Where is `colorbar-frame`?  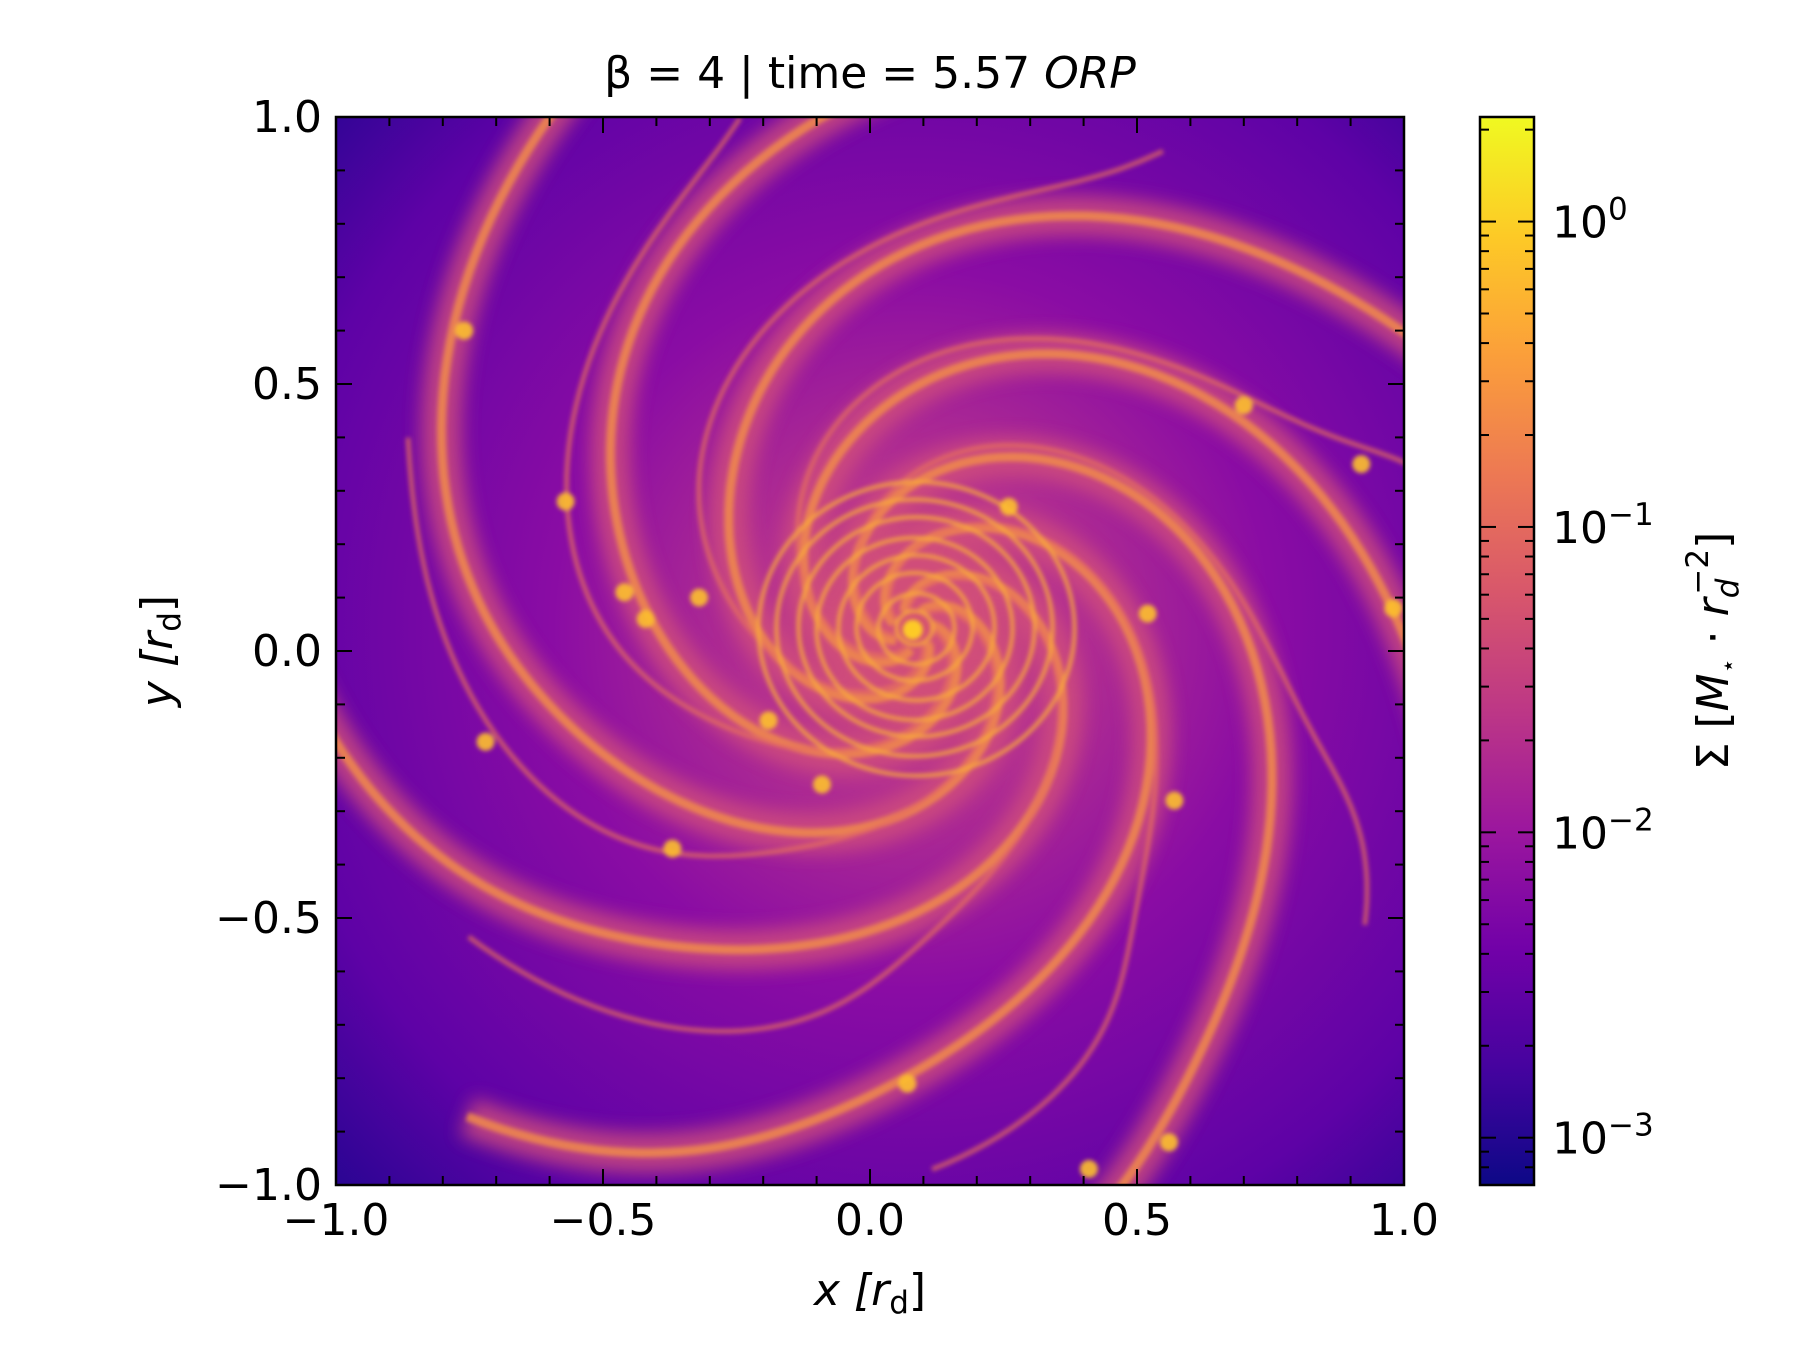
colorbar-frame is located at coordinates (1507, 651).